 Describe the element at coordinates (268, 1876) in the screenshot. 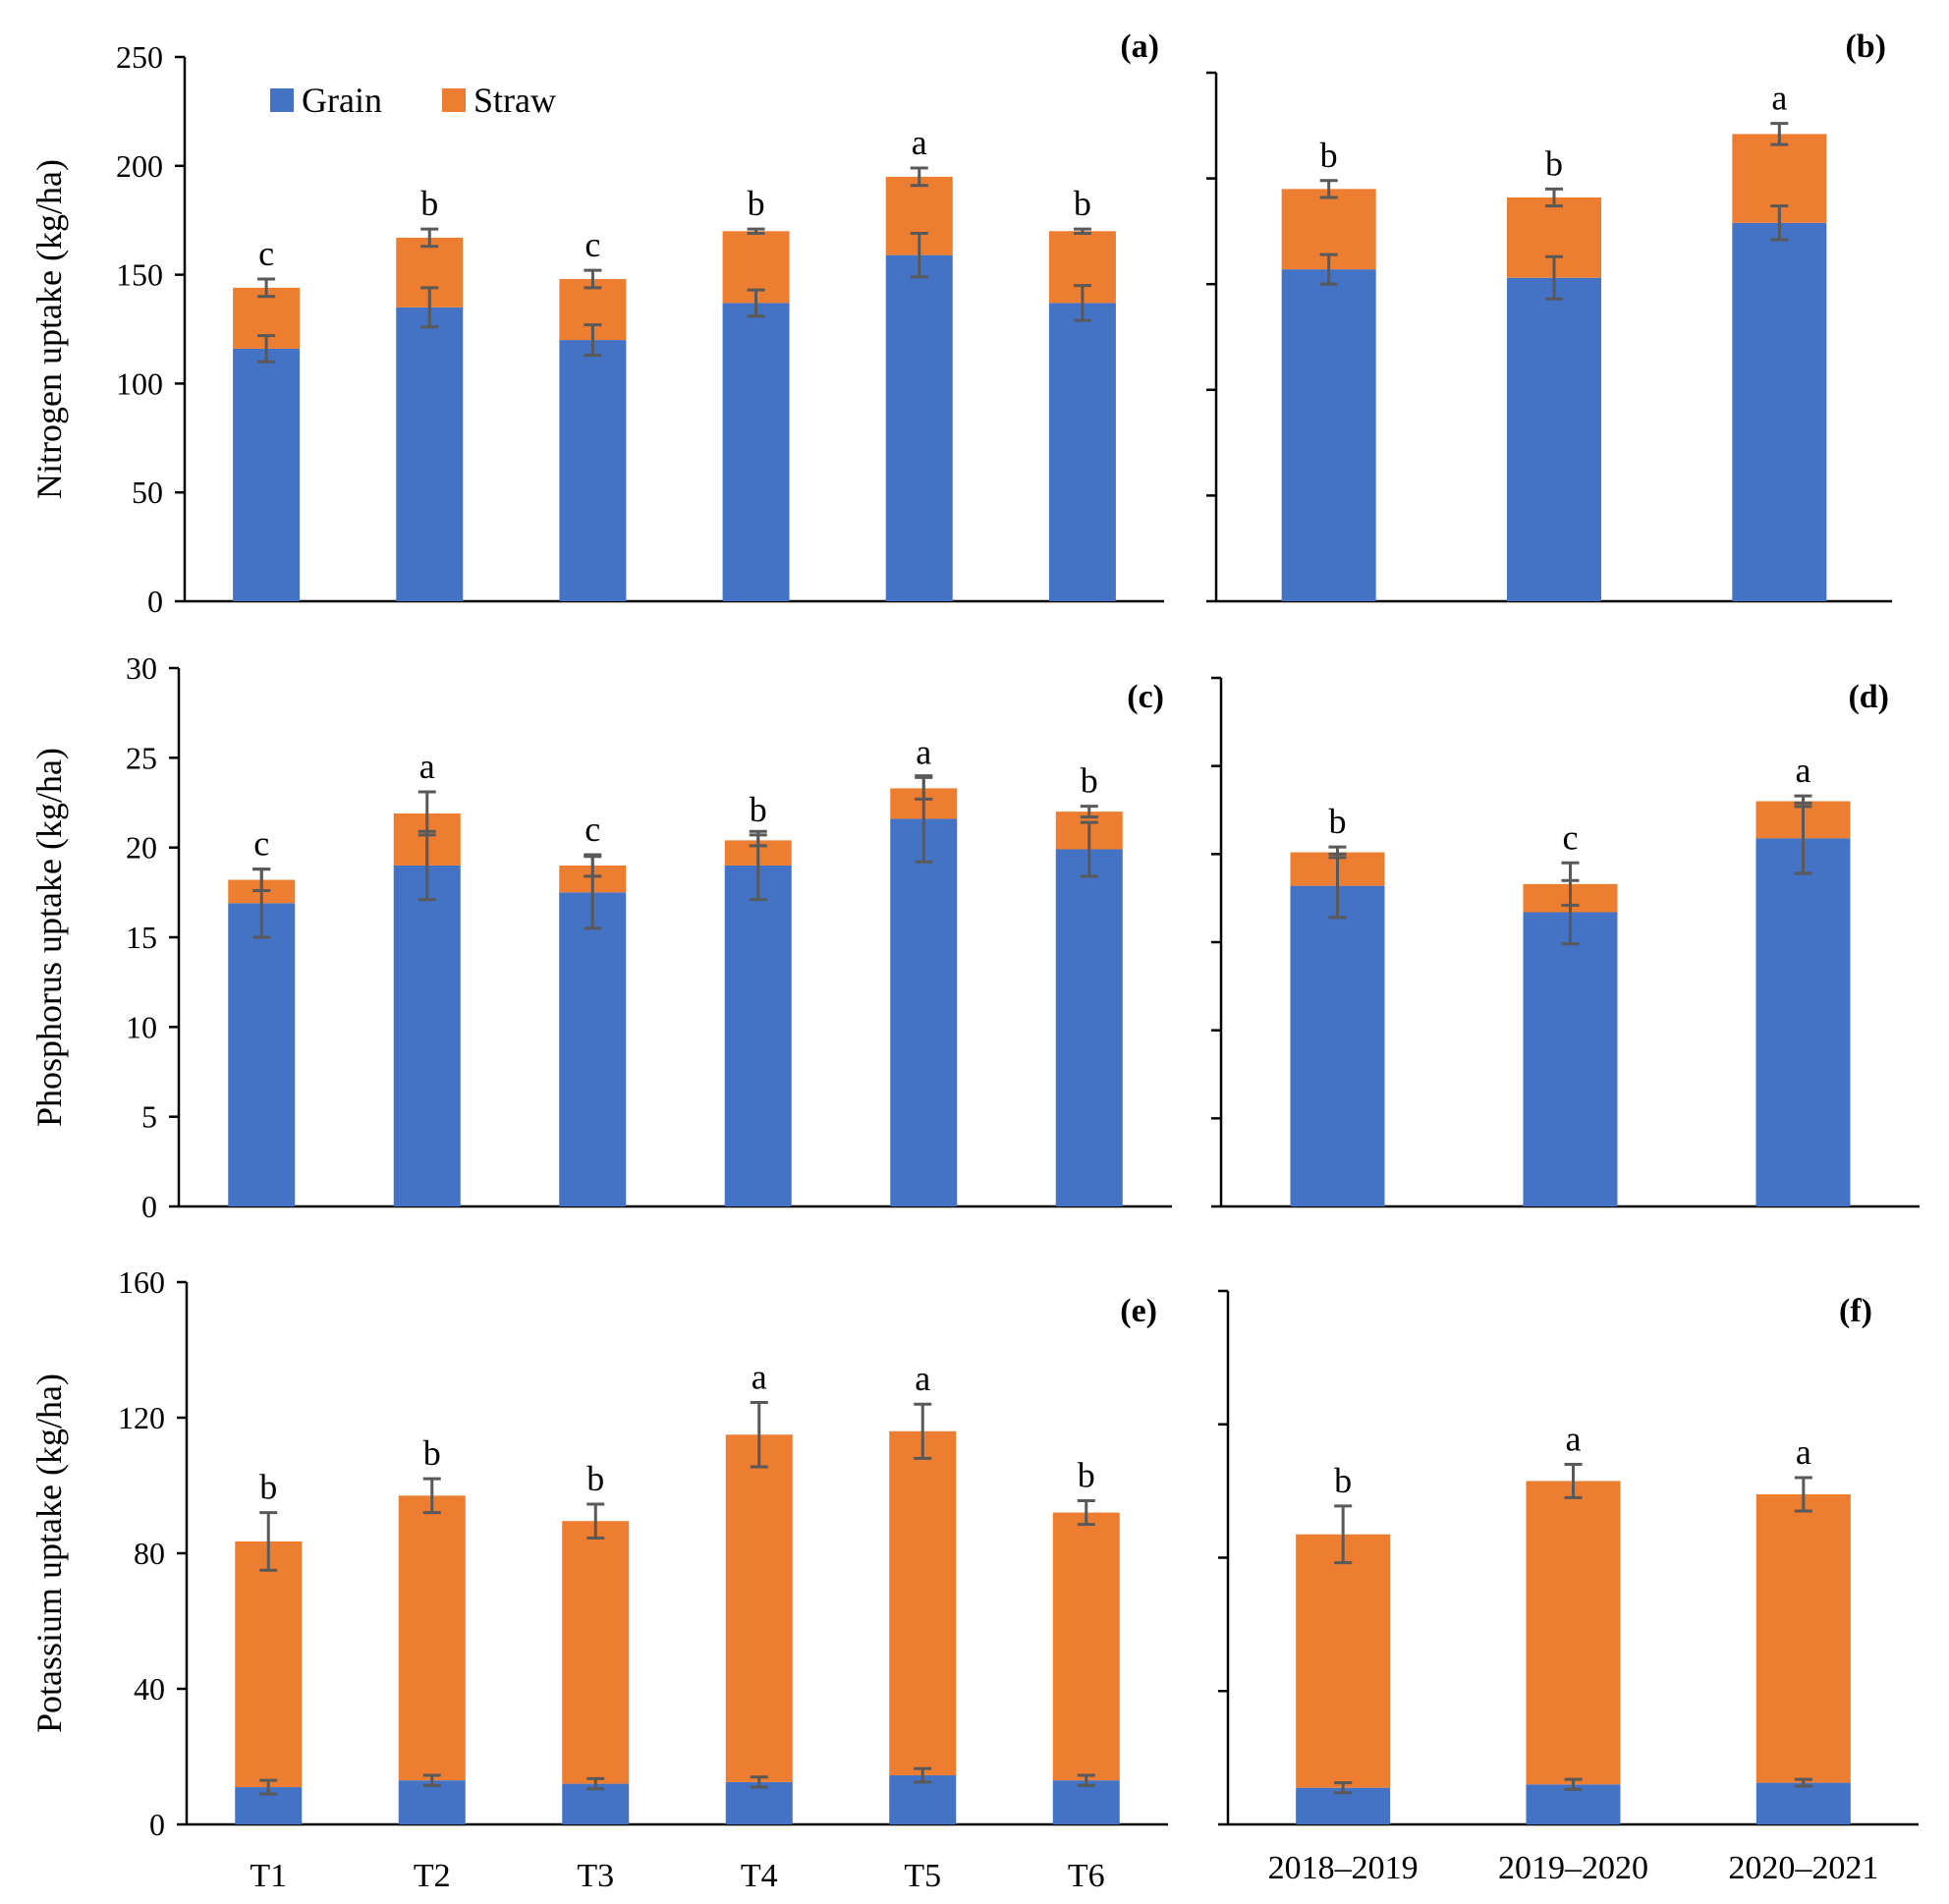

I see `x-tick-label: T1` at that location.